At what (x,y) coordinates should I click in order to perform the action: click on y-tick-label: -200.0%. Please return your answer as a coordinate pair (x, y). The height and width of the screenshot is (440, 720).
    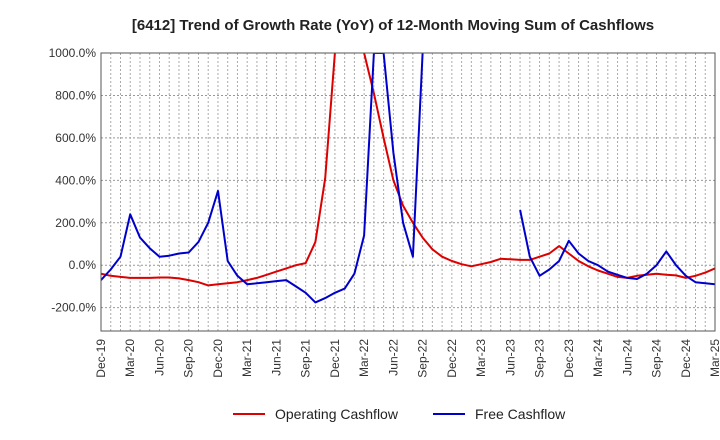
    Looking at the image, I should click on (73, 308).